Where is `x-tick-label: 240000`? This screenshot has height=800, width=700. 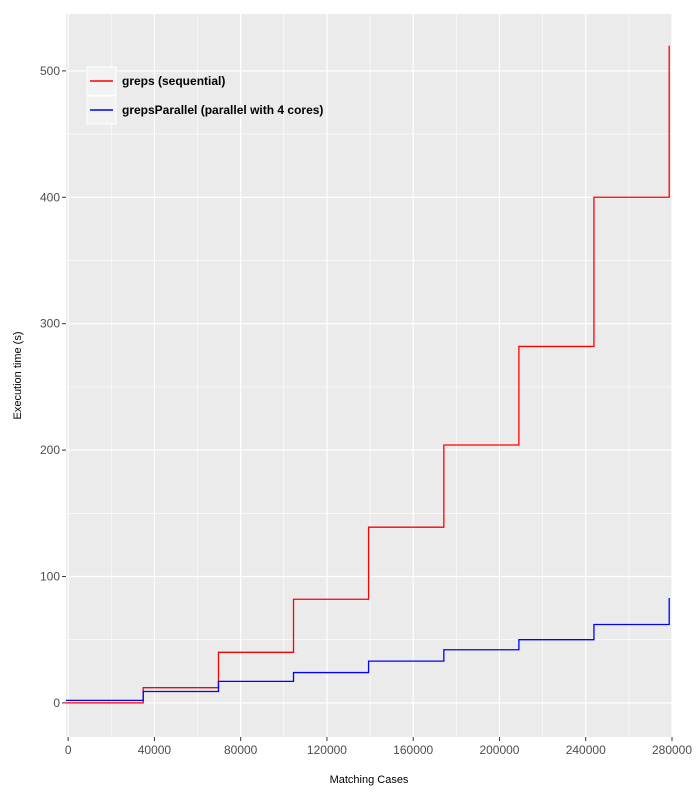 x-tick-label: 240000 is located at coordinates (586, 750).